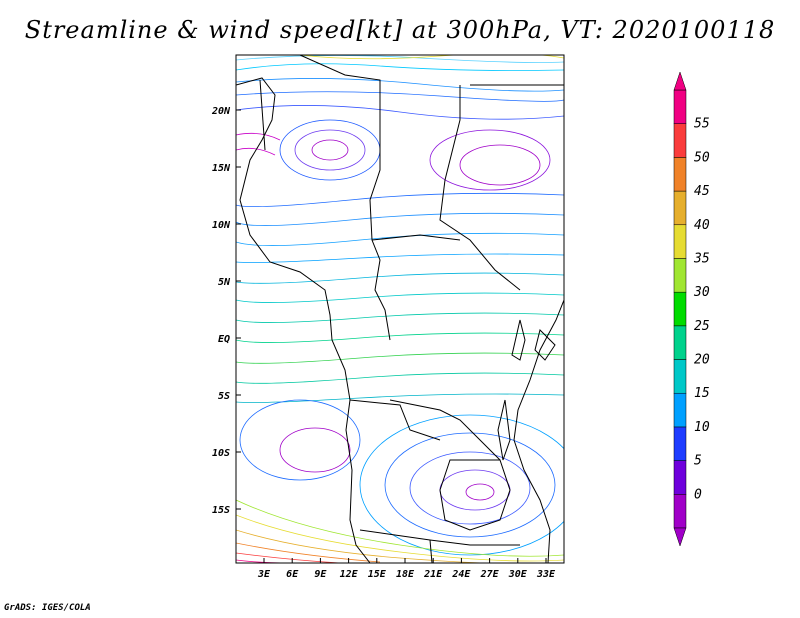 Image resolution: width=800 pixels, height=618 pixels. What do you see at coordinates (546, 574) in the screenshot?
I see `lon-label: 33E` at bounding box center [546, 574].